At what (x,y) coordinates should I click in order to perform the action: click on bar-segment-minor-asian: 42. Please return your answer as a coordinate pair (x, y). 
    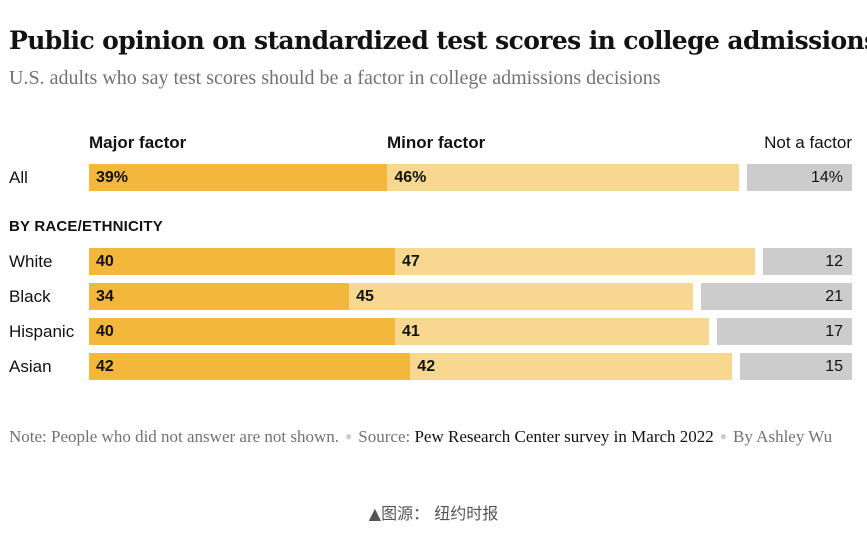
    Looking at the image, I should click on (571, 366).